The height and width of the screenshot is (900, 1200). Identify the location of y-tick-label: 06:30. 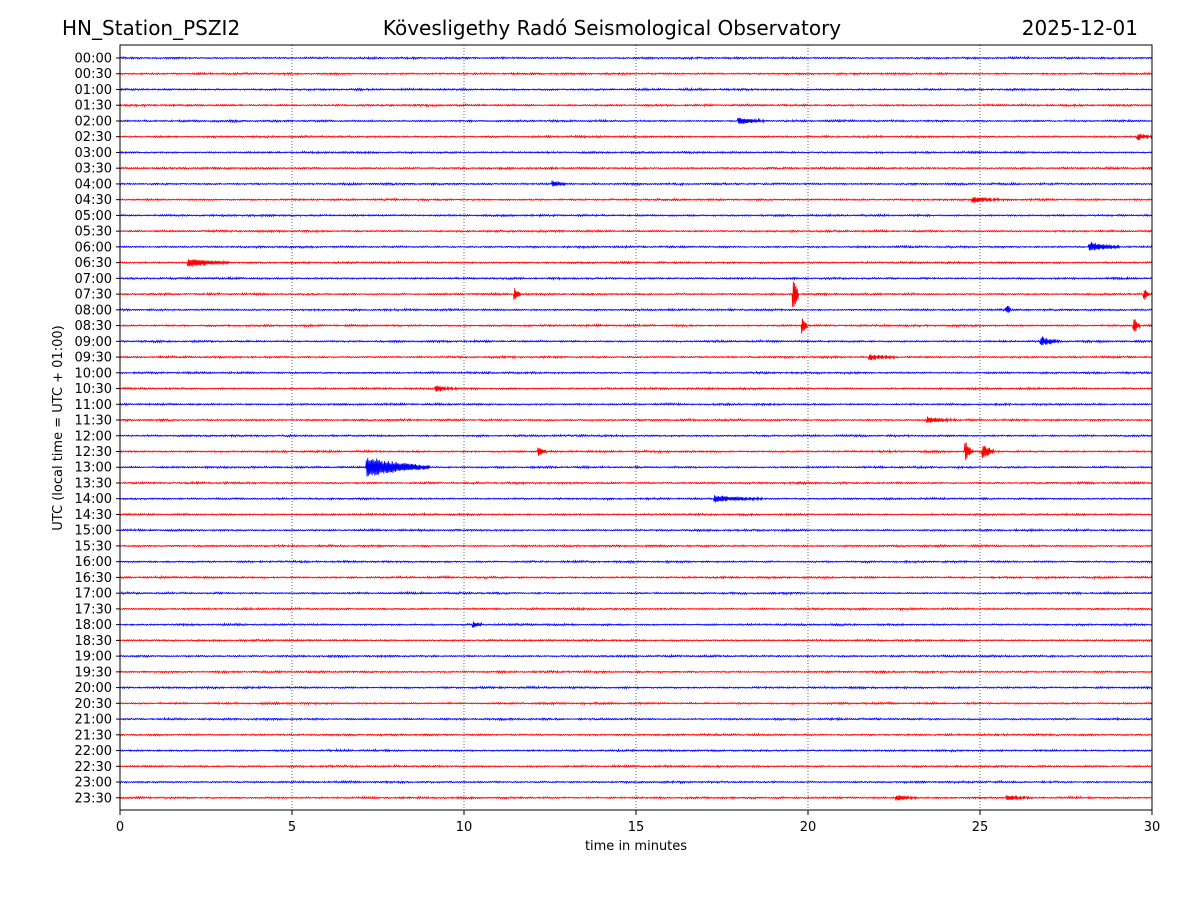
(93, 263).